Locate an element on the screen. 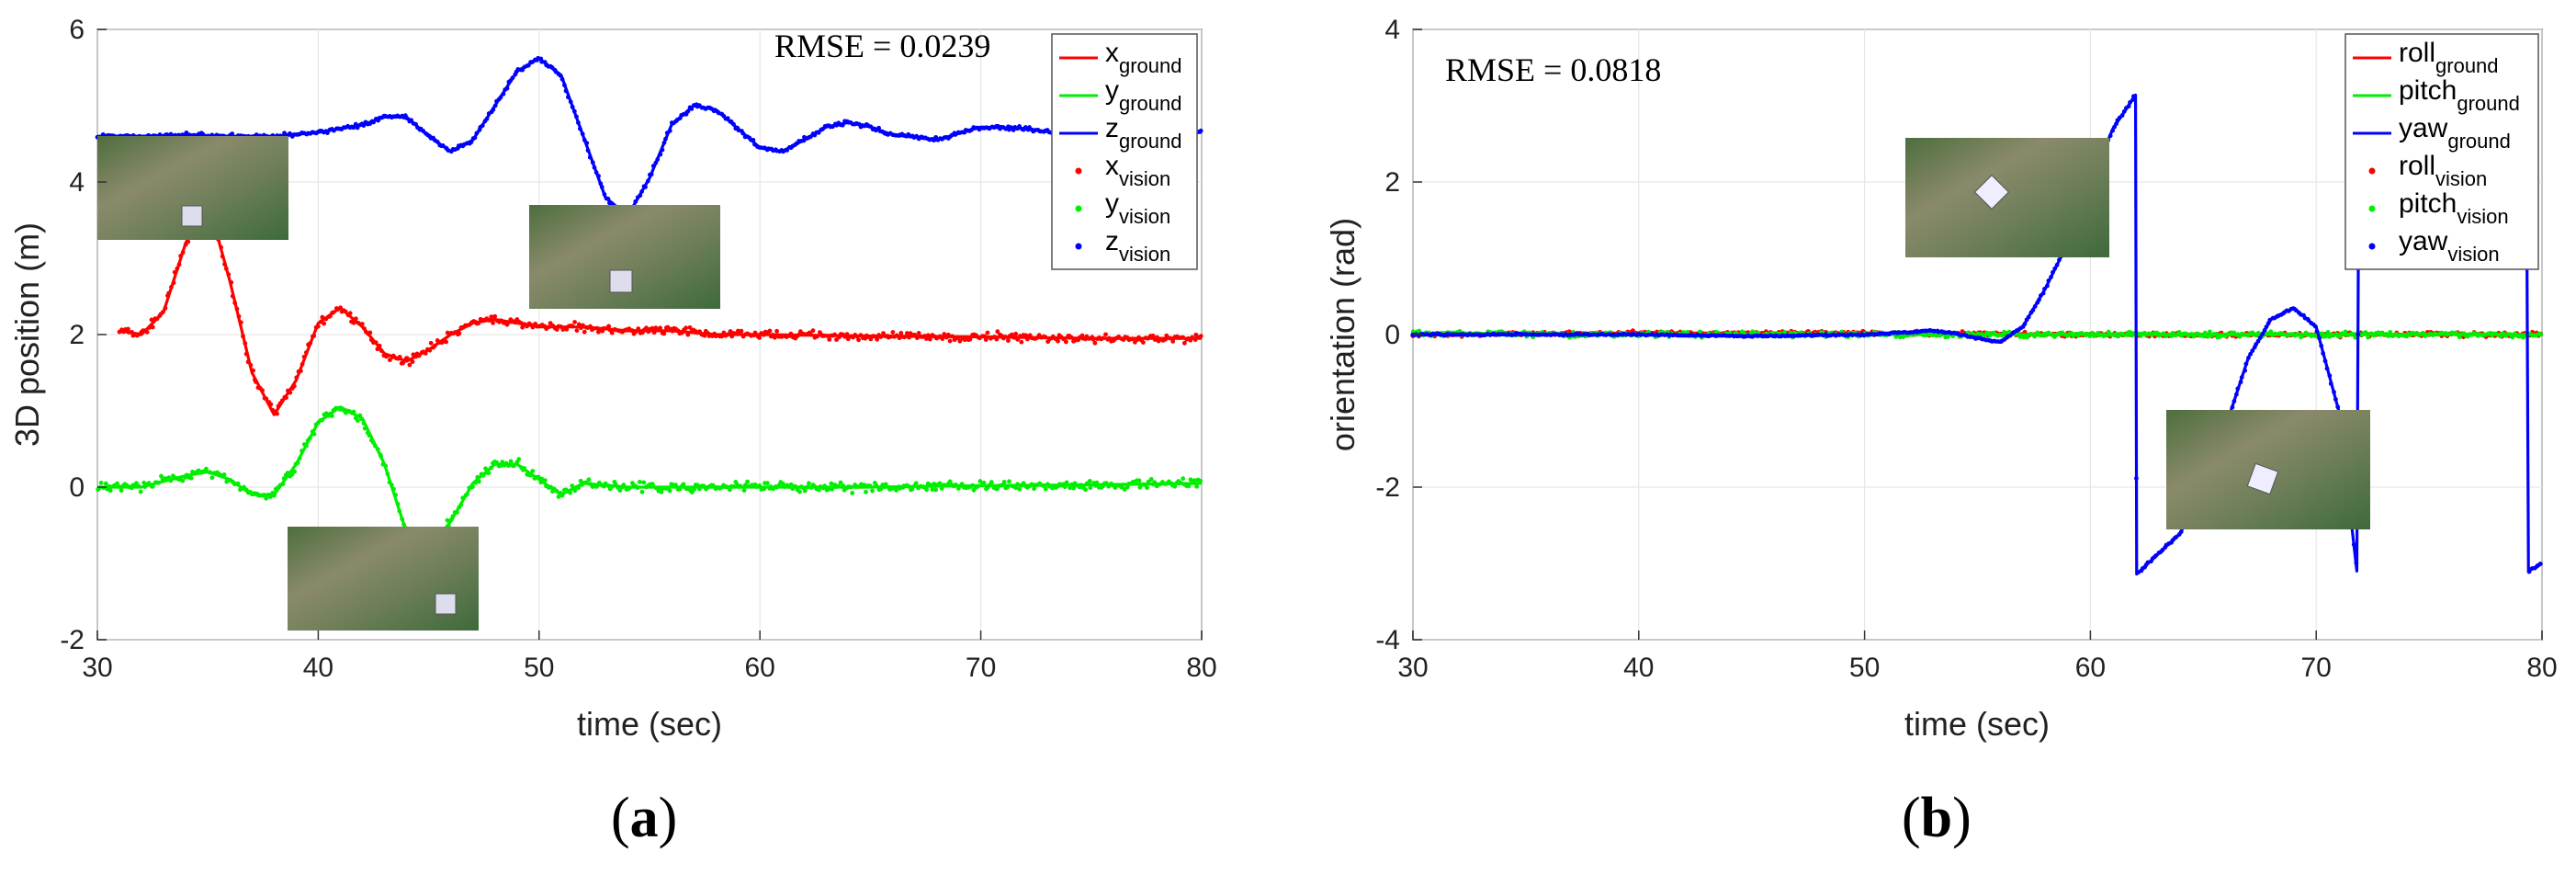 Image resolution: width=2576 pixels, height=875 pixels. x-tick-label: 70 is located at coordinates (2316, 668).